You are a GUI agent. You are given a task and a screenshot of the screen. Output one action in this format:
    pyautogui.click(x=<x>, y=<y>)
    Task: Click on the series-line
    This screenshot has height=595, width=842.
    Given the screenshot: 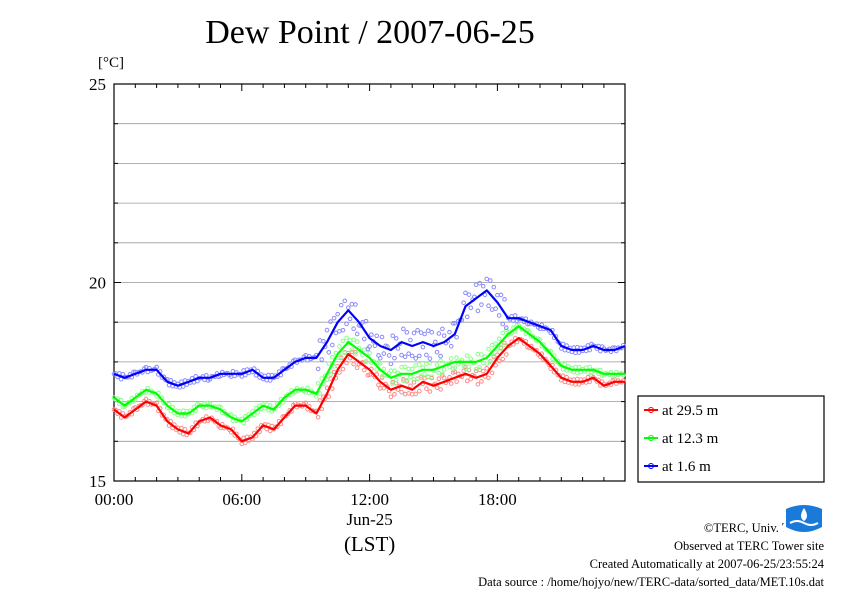 What is the action you would take?
    pyautogui.click(x=369, y=390)
    